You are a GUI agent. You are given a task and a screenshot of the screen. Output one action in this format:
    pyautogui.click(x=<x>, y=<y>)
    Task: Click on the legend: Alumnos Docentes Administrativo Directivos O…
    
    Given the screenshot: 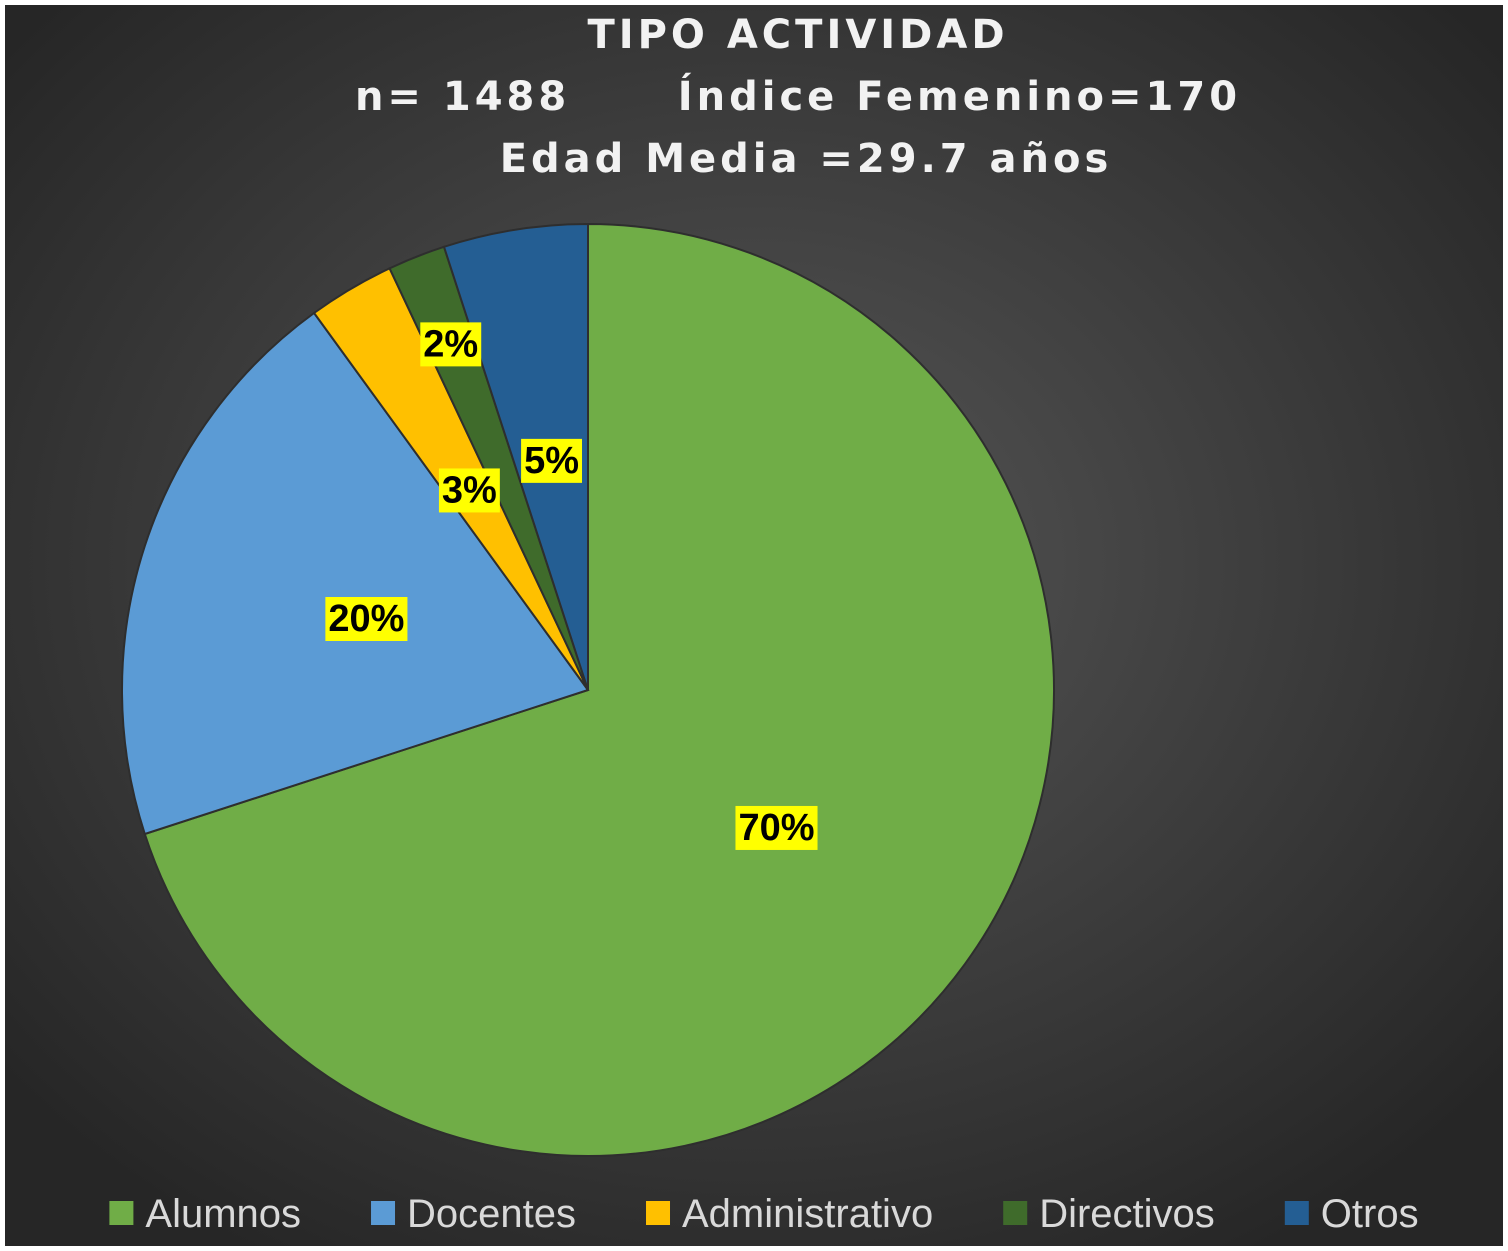 What is the action you would take?
    pyautogui.click(x=764, y=1214)
    